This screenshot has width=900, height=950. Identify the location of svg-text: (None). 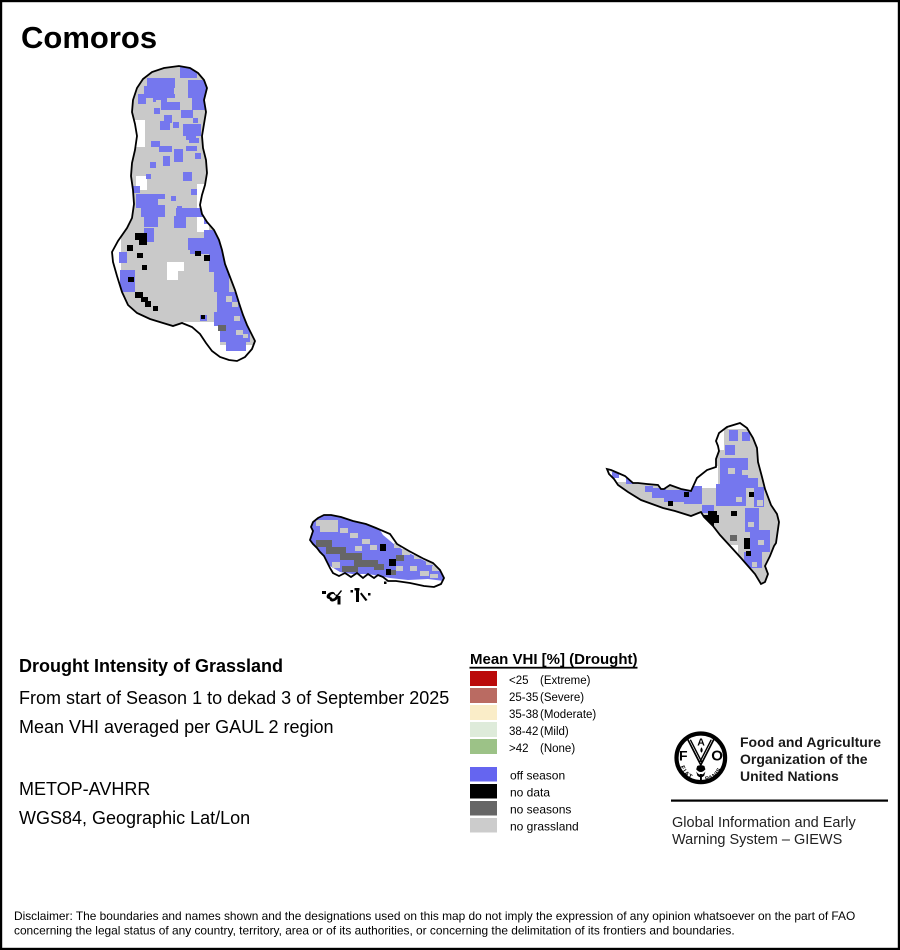
(557, 749).